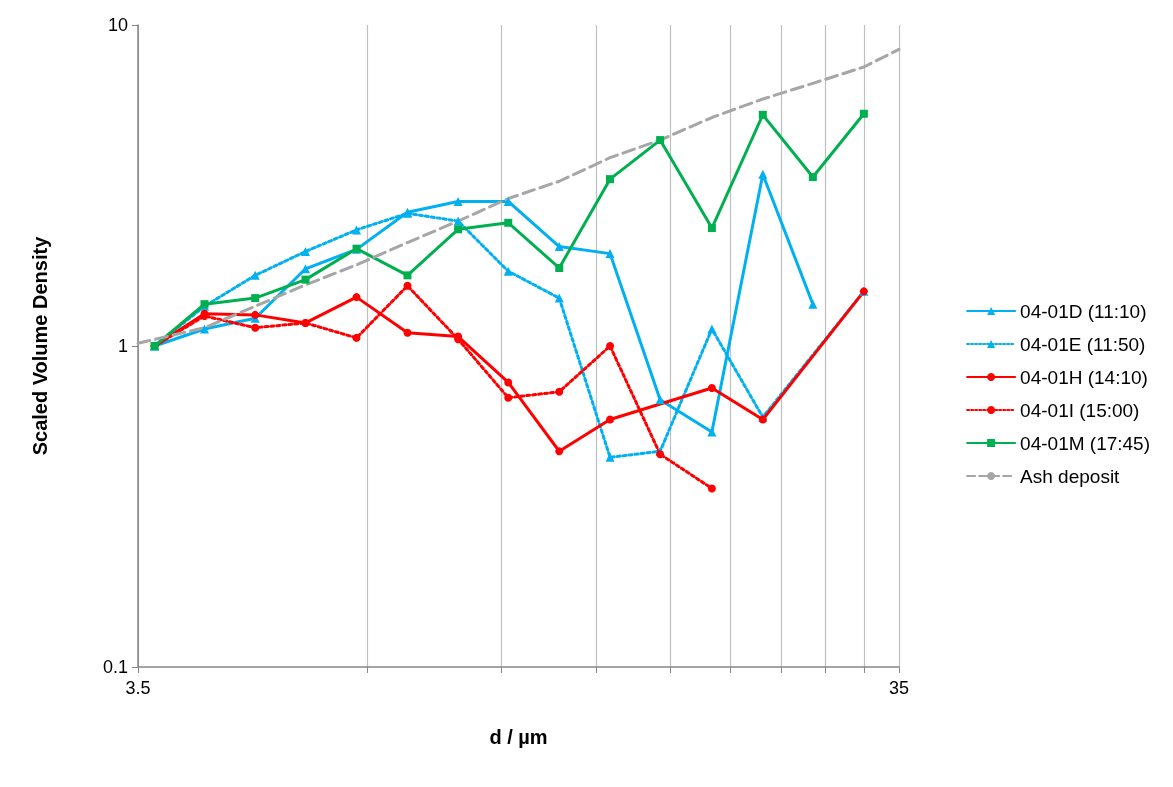 This screenshot has height=787, width=1173. What do you see at coordinates (1070, 476) in the screenshot?
I see `legend-label: Ash deposit` at bounding box center [1070, 476].